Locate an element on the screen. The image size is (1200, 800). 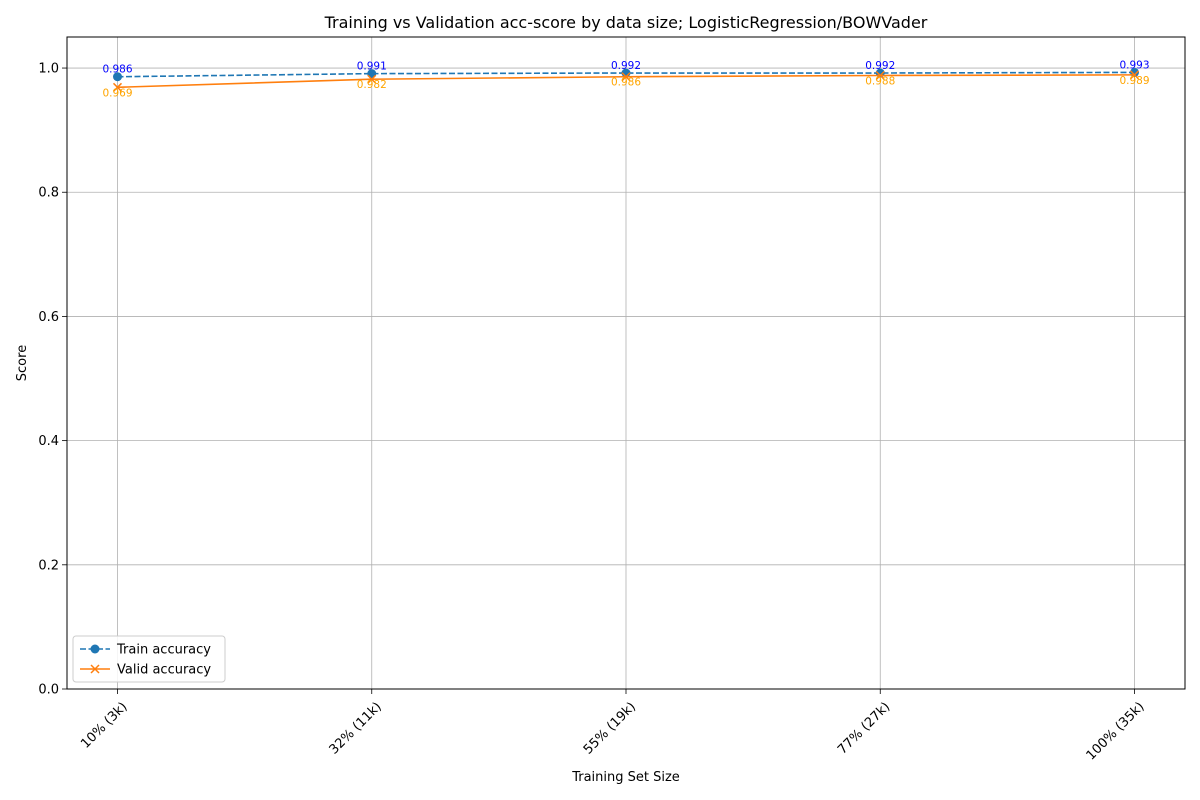
valid-accuracy-data-label: 0.988 is located at coordinates (880, 81).